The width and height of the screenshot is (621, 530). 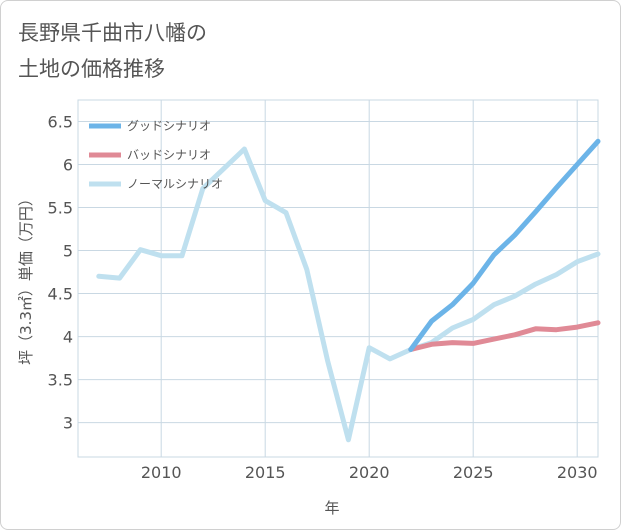 I want to click on y-tick-labels: 3 3.5 4 4.5 5 5.5 6 6.5, so click(x=60, y=273).